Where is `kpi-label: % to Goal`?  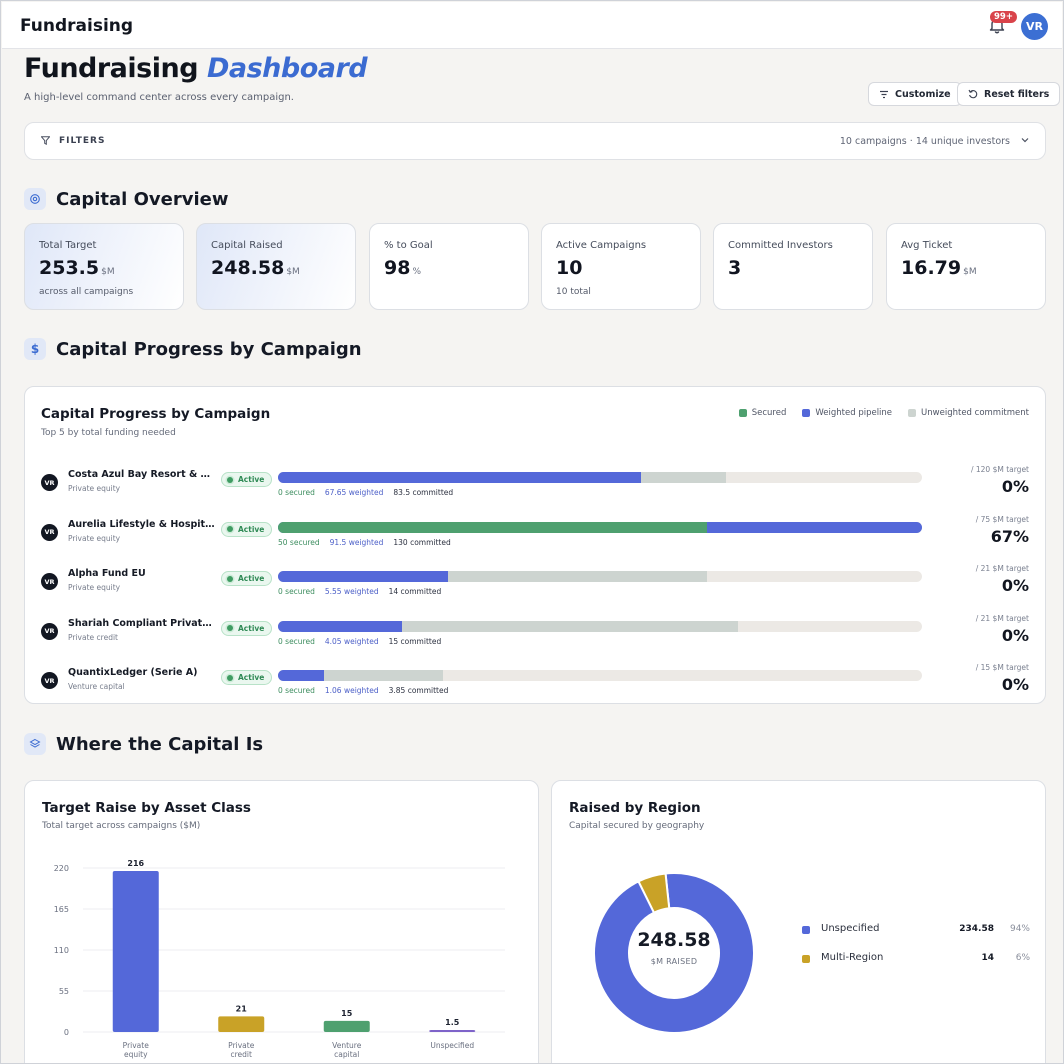 kpi-label: % to Goal is located at coordinates (408, 245).